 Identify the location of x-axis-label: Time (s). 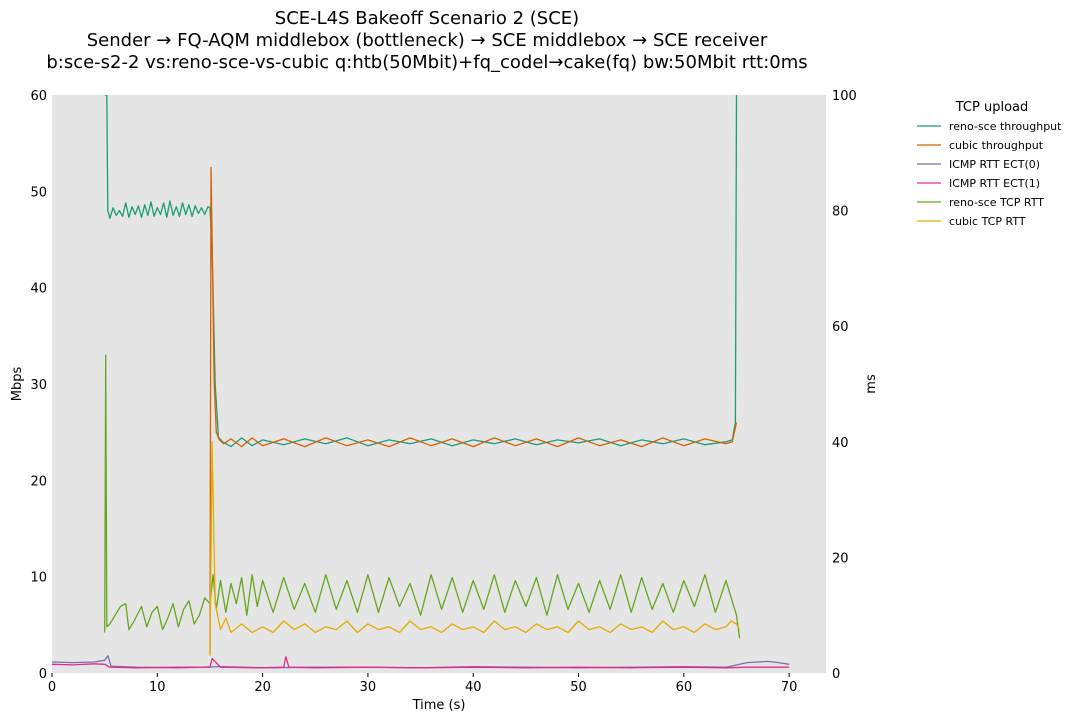
(439, 705).